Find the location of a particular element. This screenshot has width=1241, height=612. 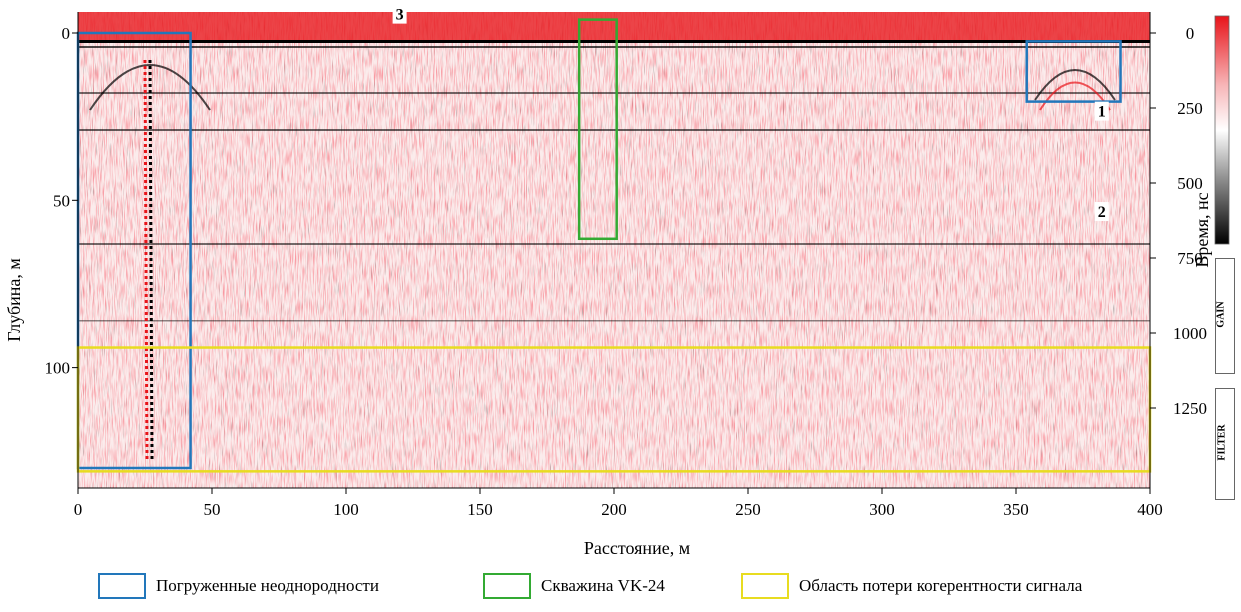

annotation-label-1: 1 is located at coordinates (1102, 112).